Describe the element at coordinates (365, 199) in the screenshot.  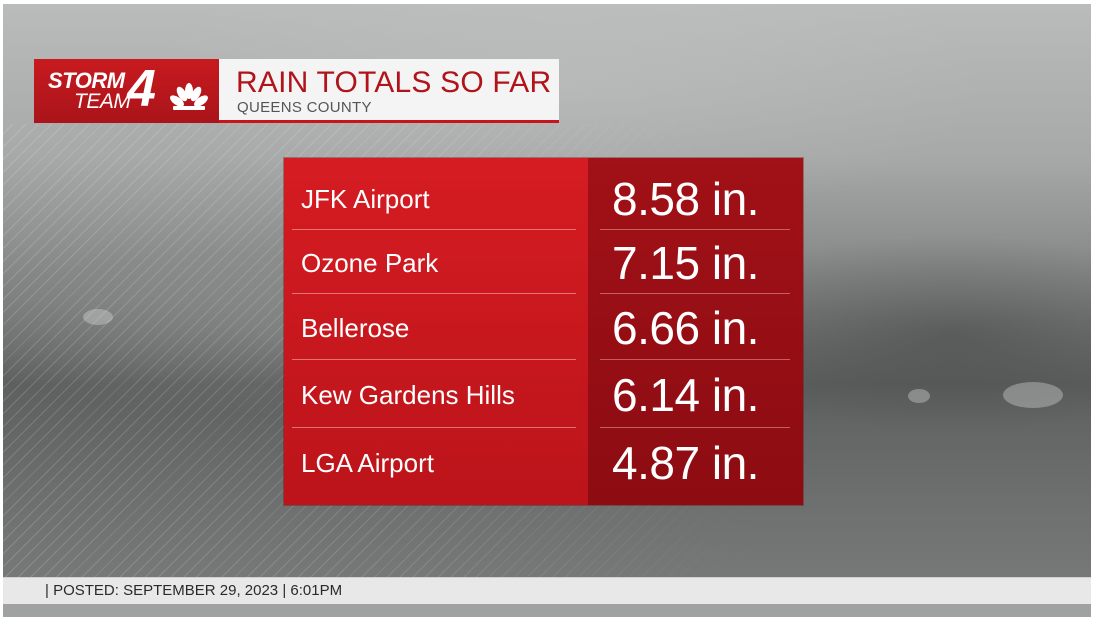
I see `location-label: JFK Airport` at that location.